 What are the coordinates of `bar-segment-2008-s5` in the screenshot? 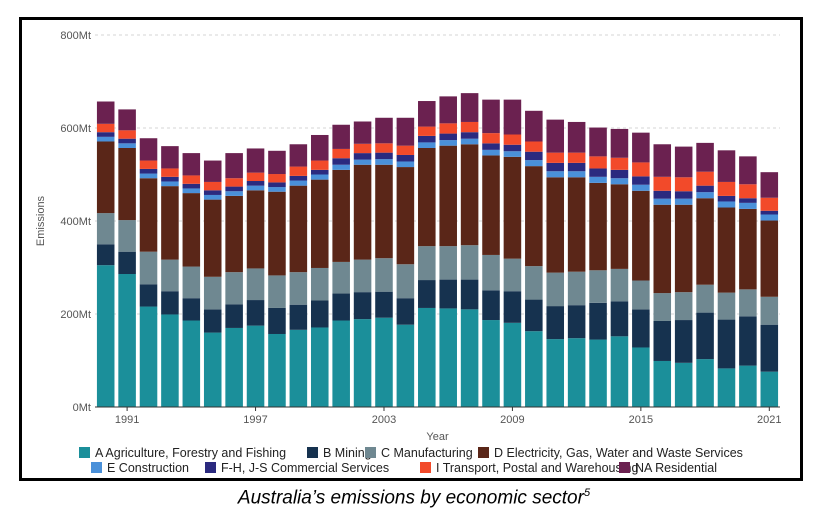 It's located at (491, 146).